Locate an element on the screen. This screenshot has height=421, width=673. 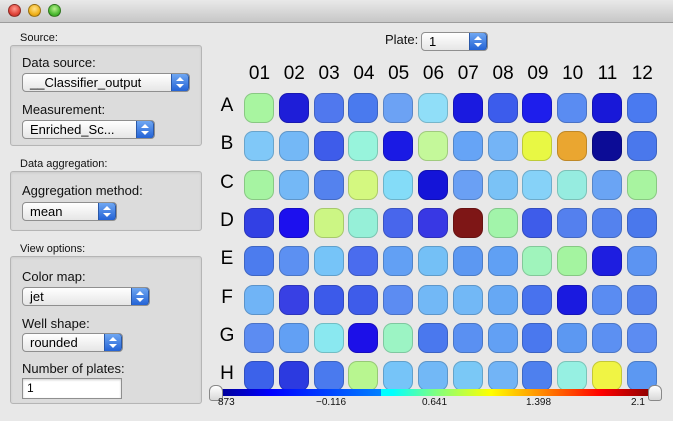
well-H02 is located at coordinates (293, 376).